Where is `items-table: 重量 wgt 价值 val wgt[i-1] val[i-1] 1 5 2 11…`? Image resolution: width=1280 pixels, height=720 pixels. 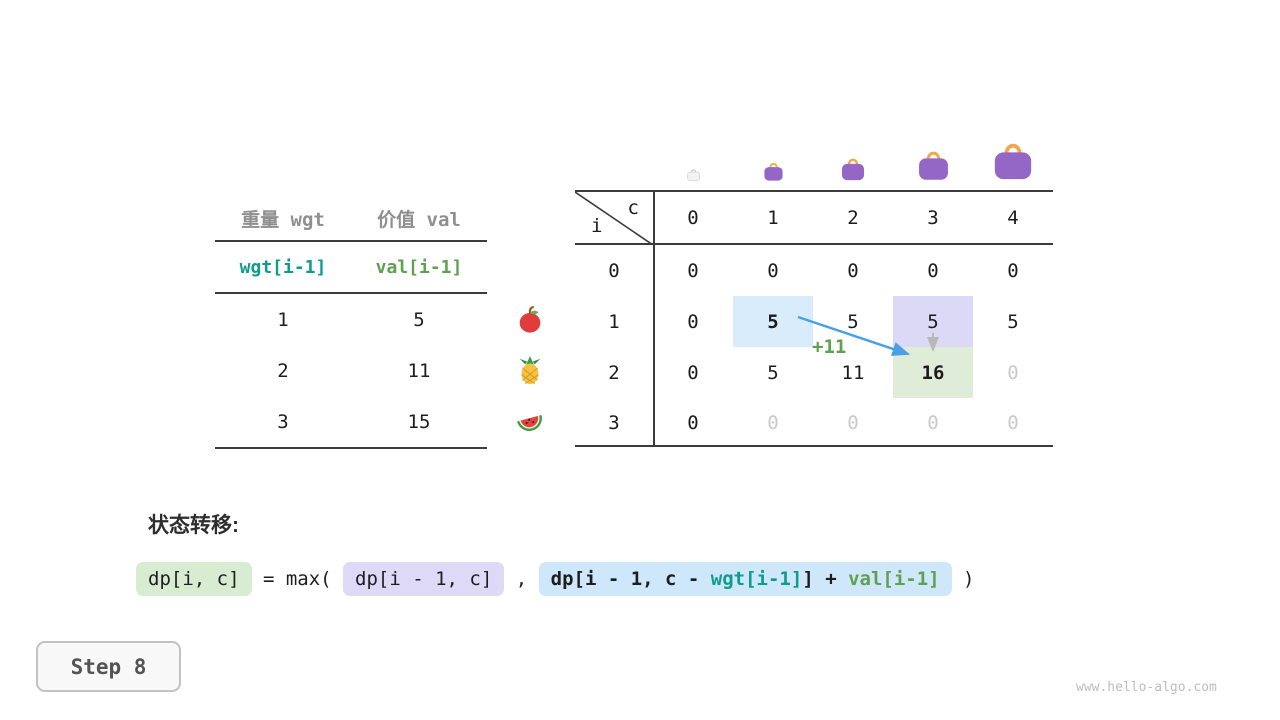 items-table: 重量 wgt 价值 val wgt[i-1] val[i-1] 1 5 2 11… is located at coordinates (351, 322).